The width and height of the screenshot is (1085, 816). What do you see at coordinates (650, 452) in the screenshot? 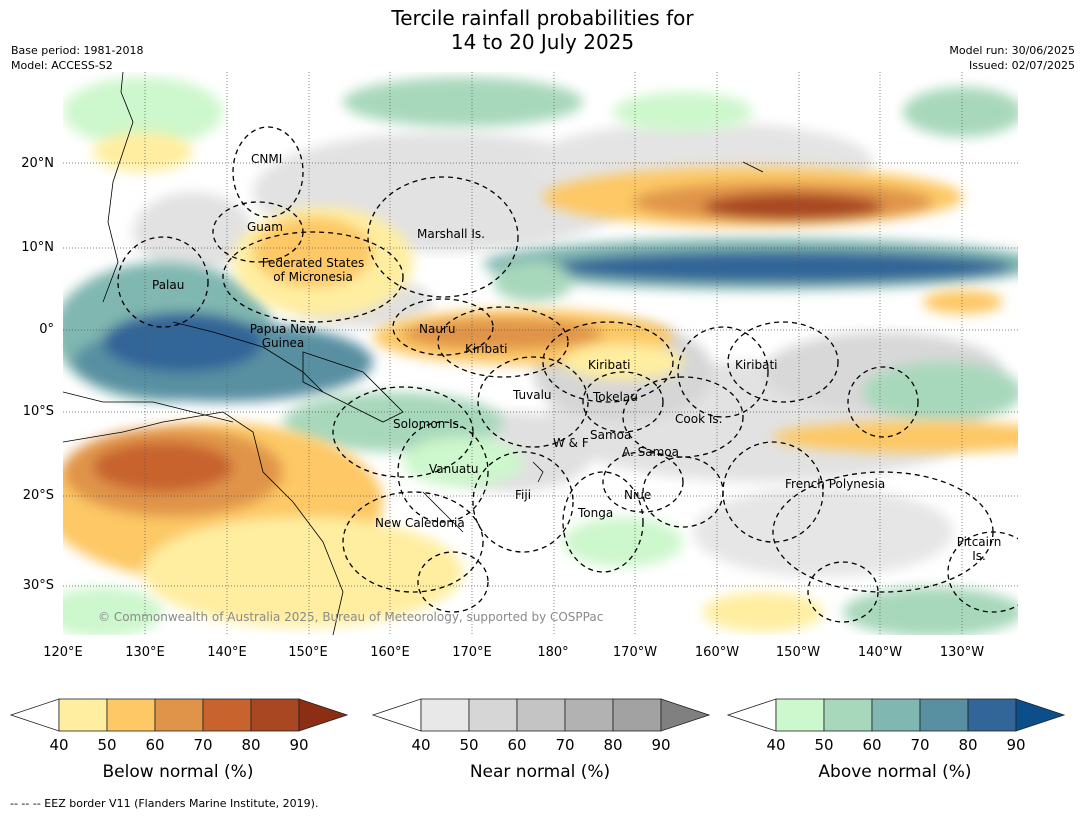
I see `region-american-samoa: A. Samoa` at bounding box center [650, 452].